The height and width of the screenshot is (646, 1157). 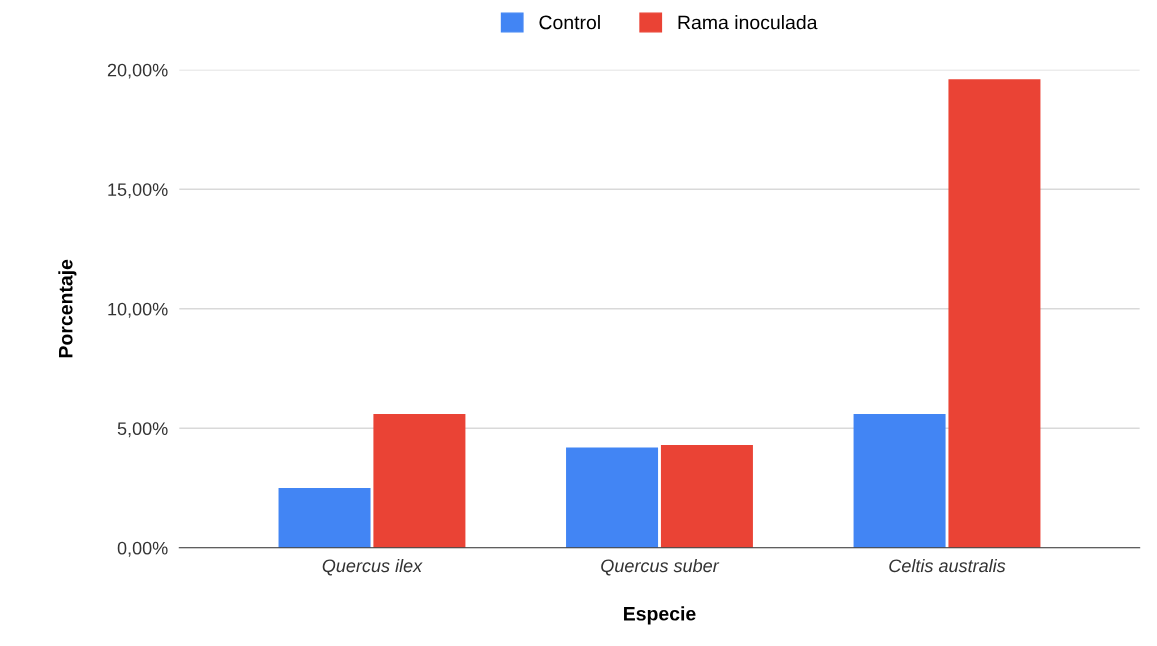 What do you see at coordinates (142, 549) in the screenshot?
I see `y-tick-label: 0,00%` at bounding box center [142, 549].